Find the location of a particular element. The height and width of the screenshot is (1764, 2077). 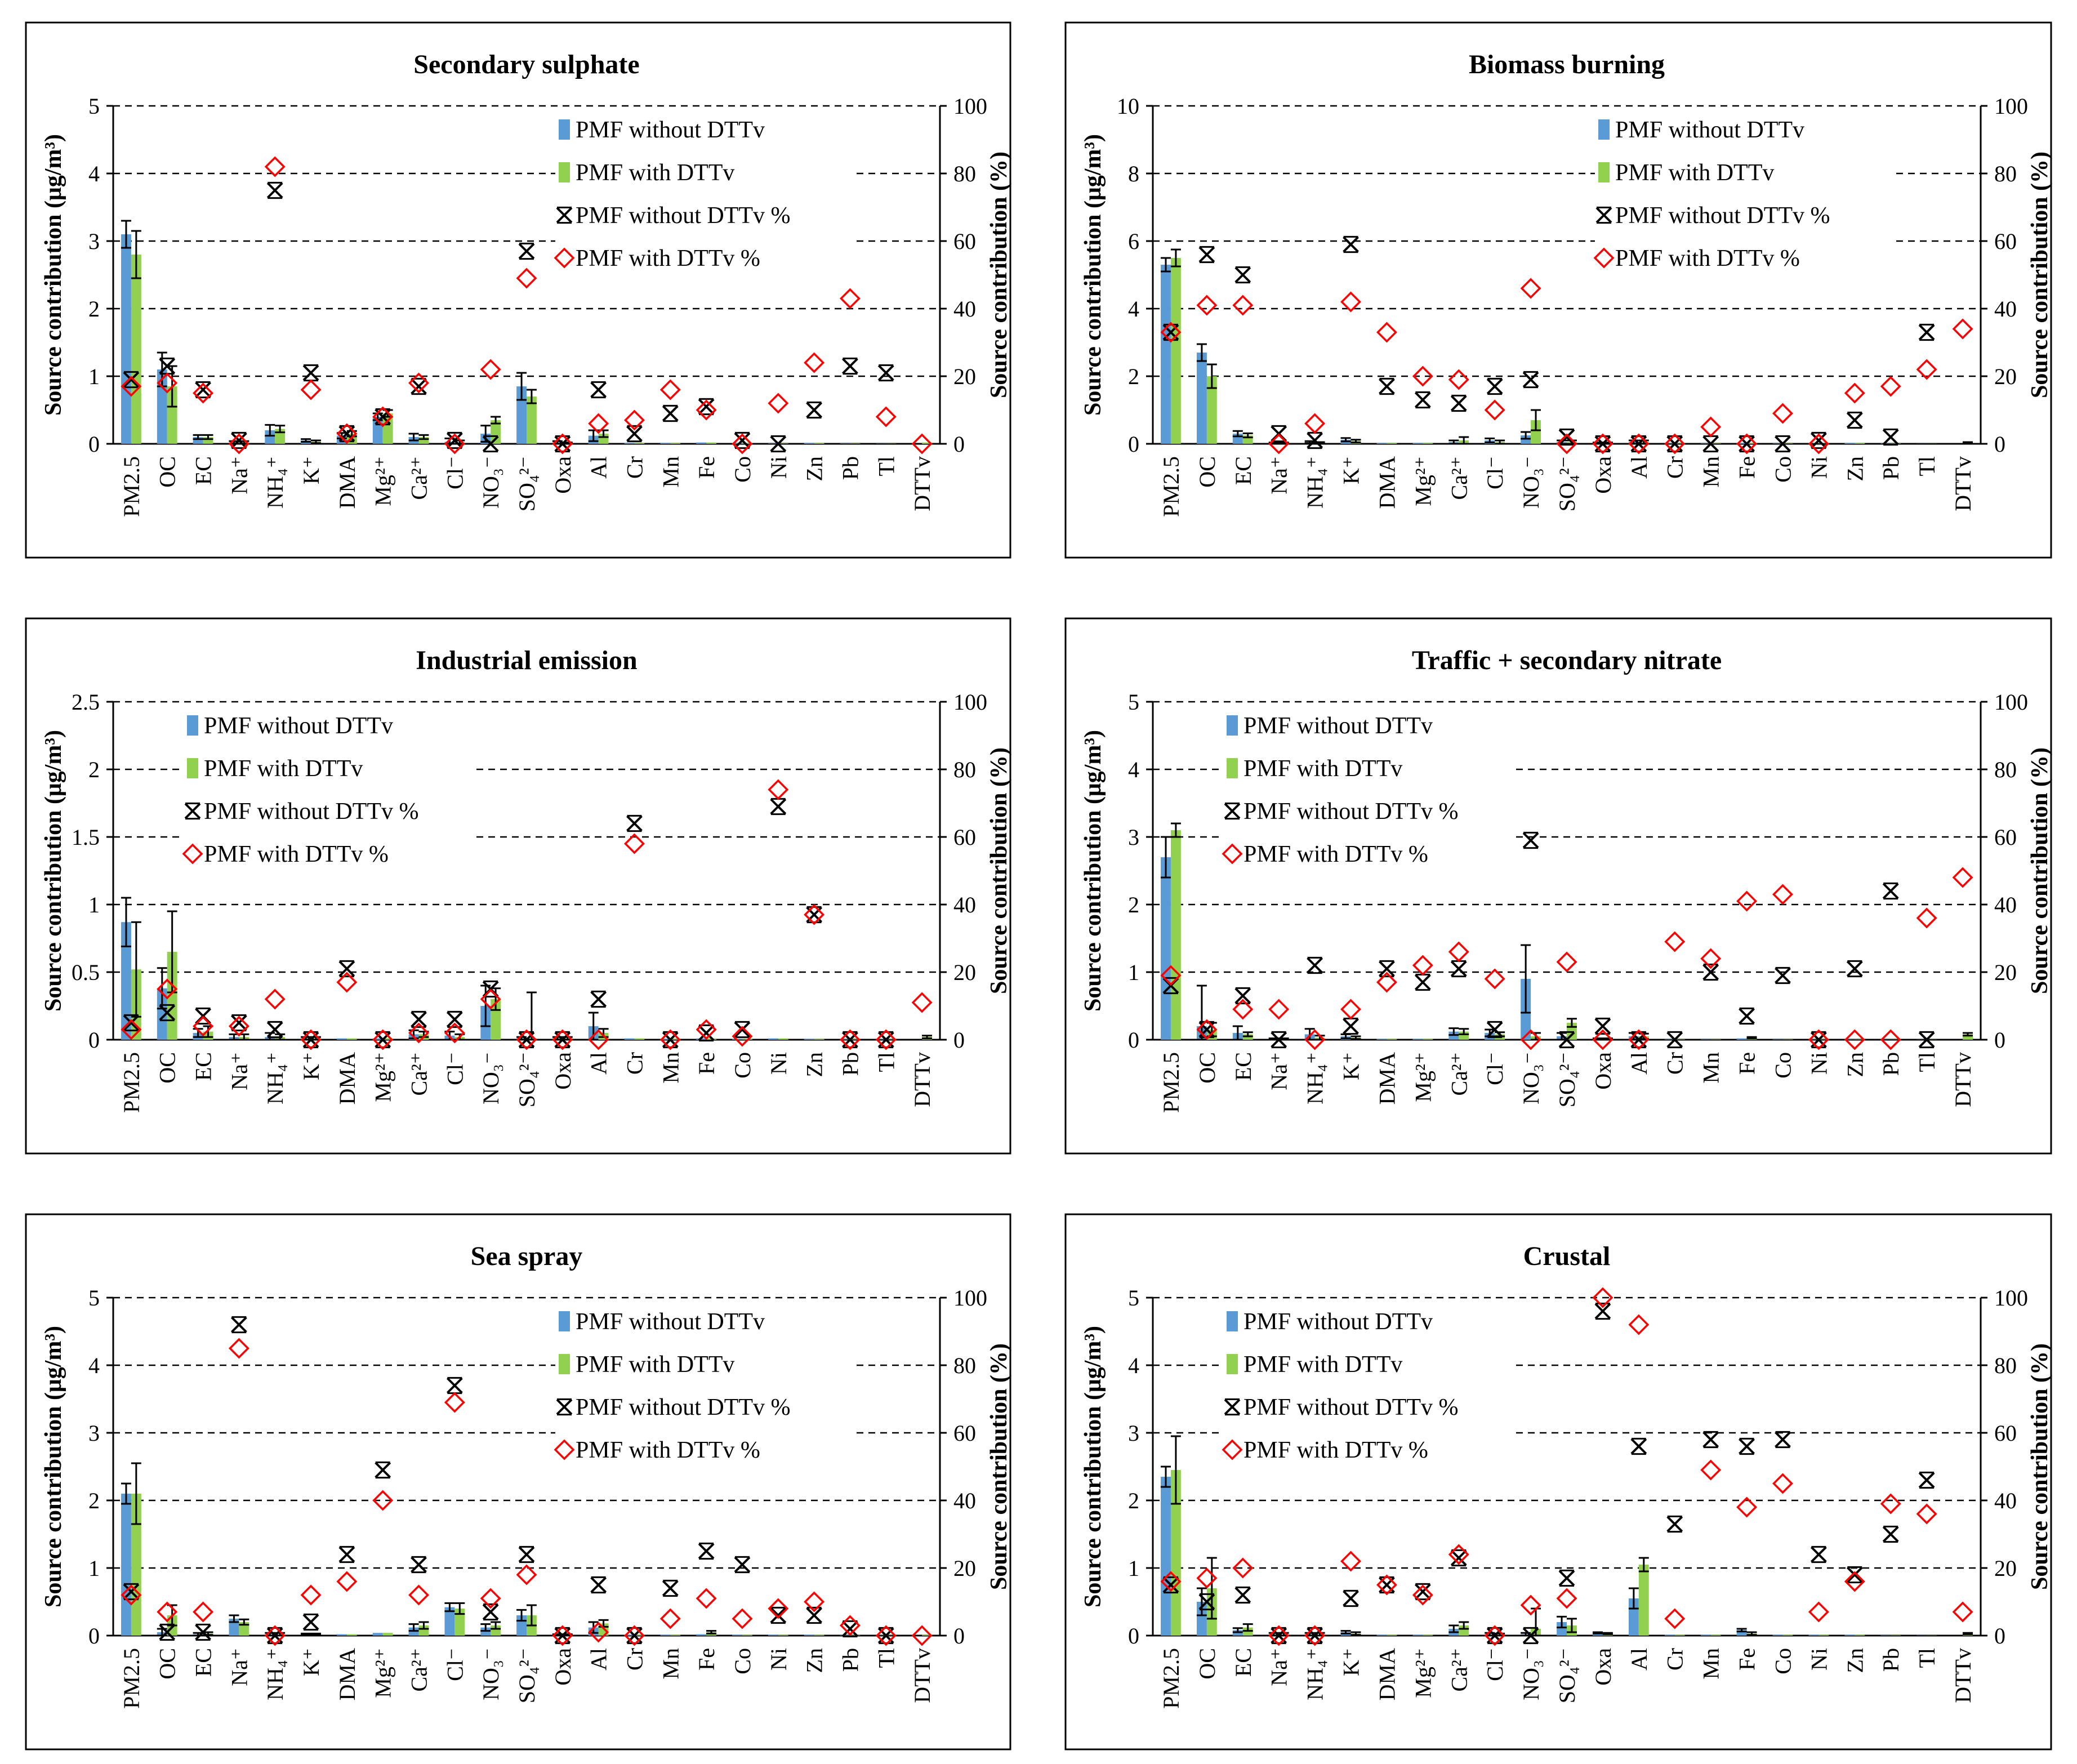

x-tick-label: Cr is located at coordinates (1675, 1063).